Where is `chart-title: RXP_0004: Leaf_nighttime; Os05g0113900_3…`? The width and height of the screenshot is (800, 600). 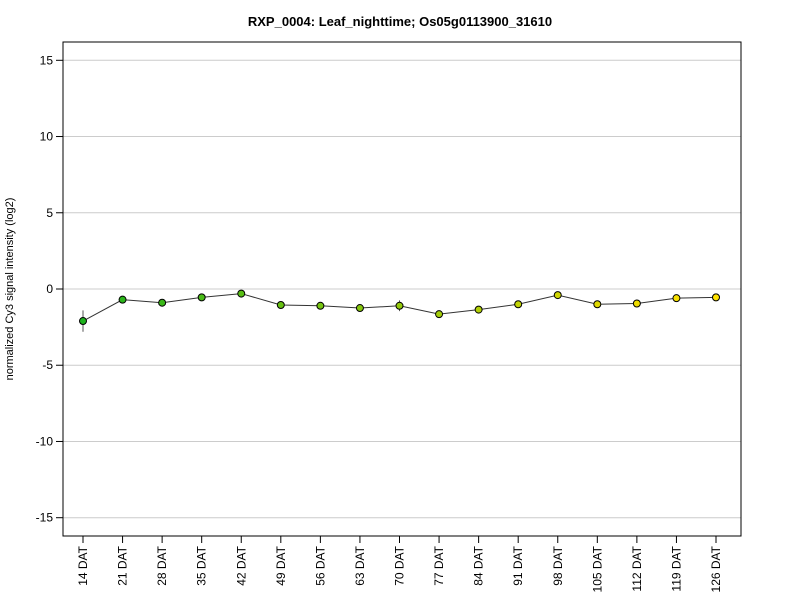
chart-title: RXP_0004: Leaf_nighttime; Os05g0113900_3… is located at coordinates (400, 21).